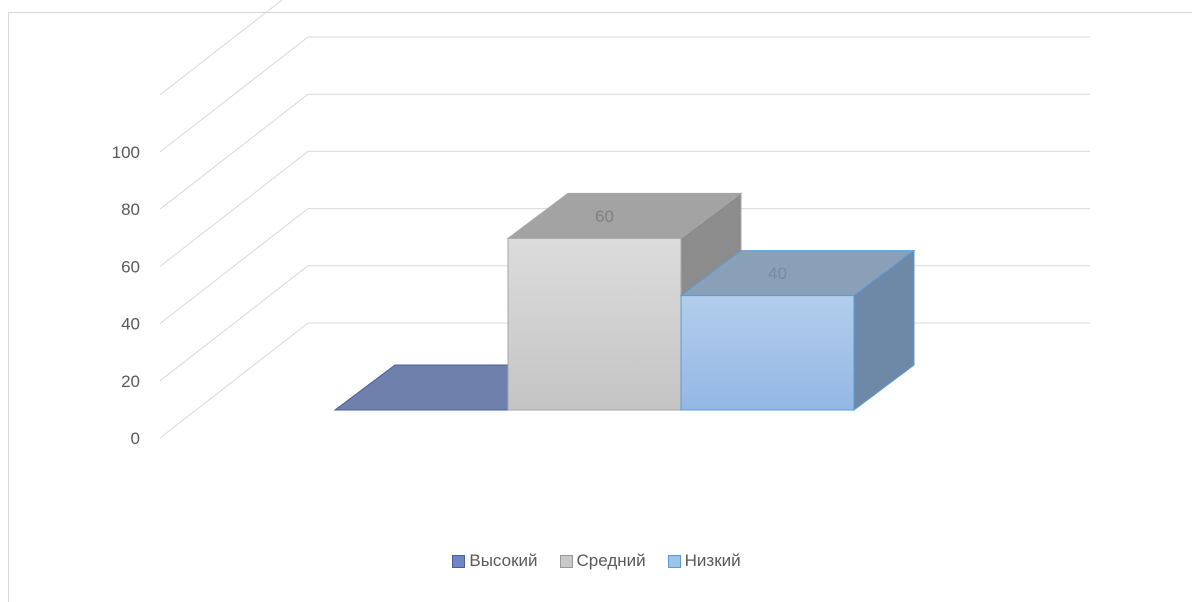 The width and height of the screenshot is (1193, 602). What do you see at coordinates (674, 561) in the screenshot?
I see `legend-swatch-low` at bounding box center [674, 561].